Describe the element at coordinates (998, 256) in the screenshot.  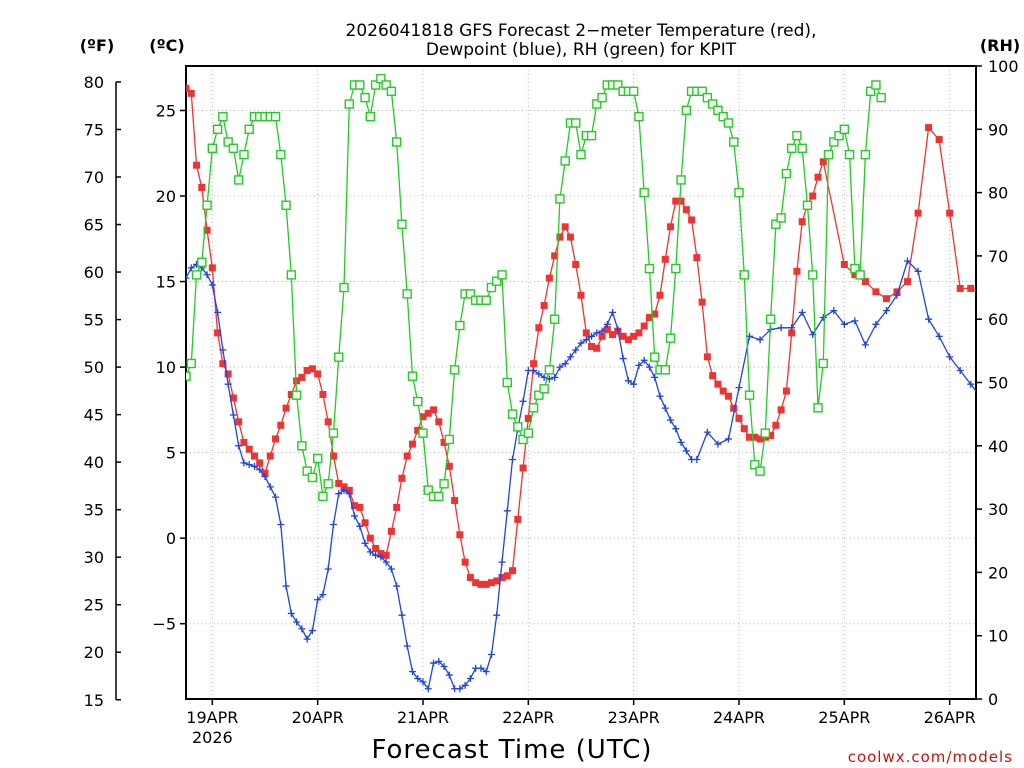
I see `rh-tick-label: 70` at that location.